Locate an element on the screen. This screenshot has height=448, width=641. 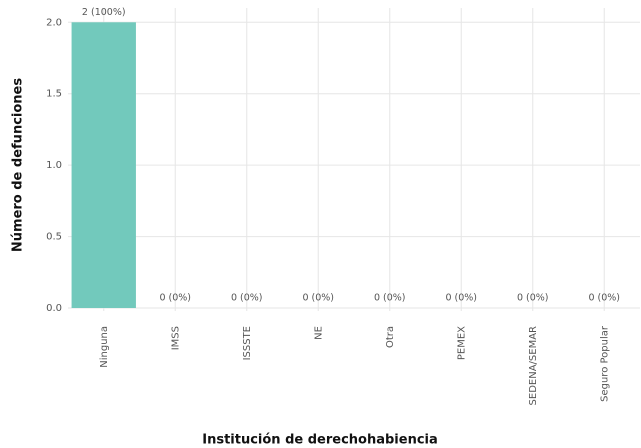
x-tick-label: ISSSTE is located at coordinates (247, 343).